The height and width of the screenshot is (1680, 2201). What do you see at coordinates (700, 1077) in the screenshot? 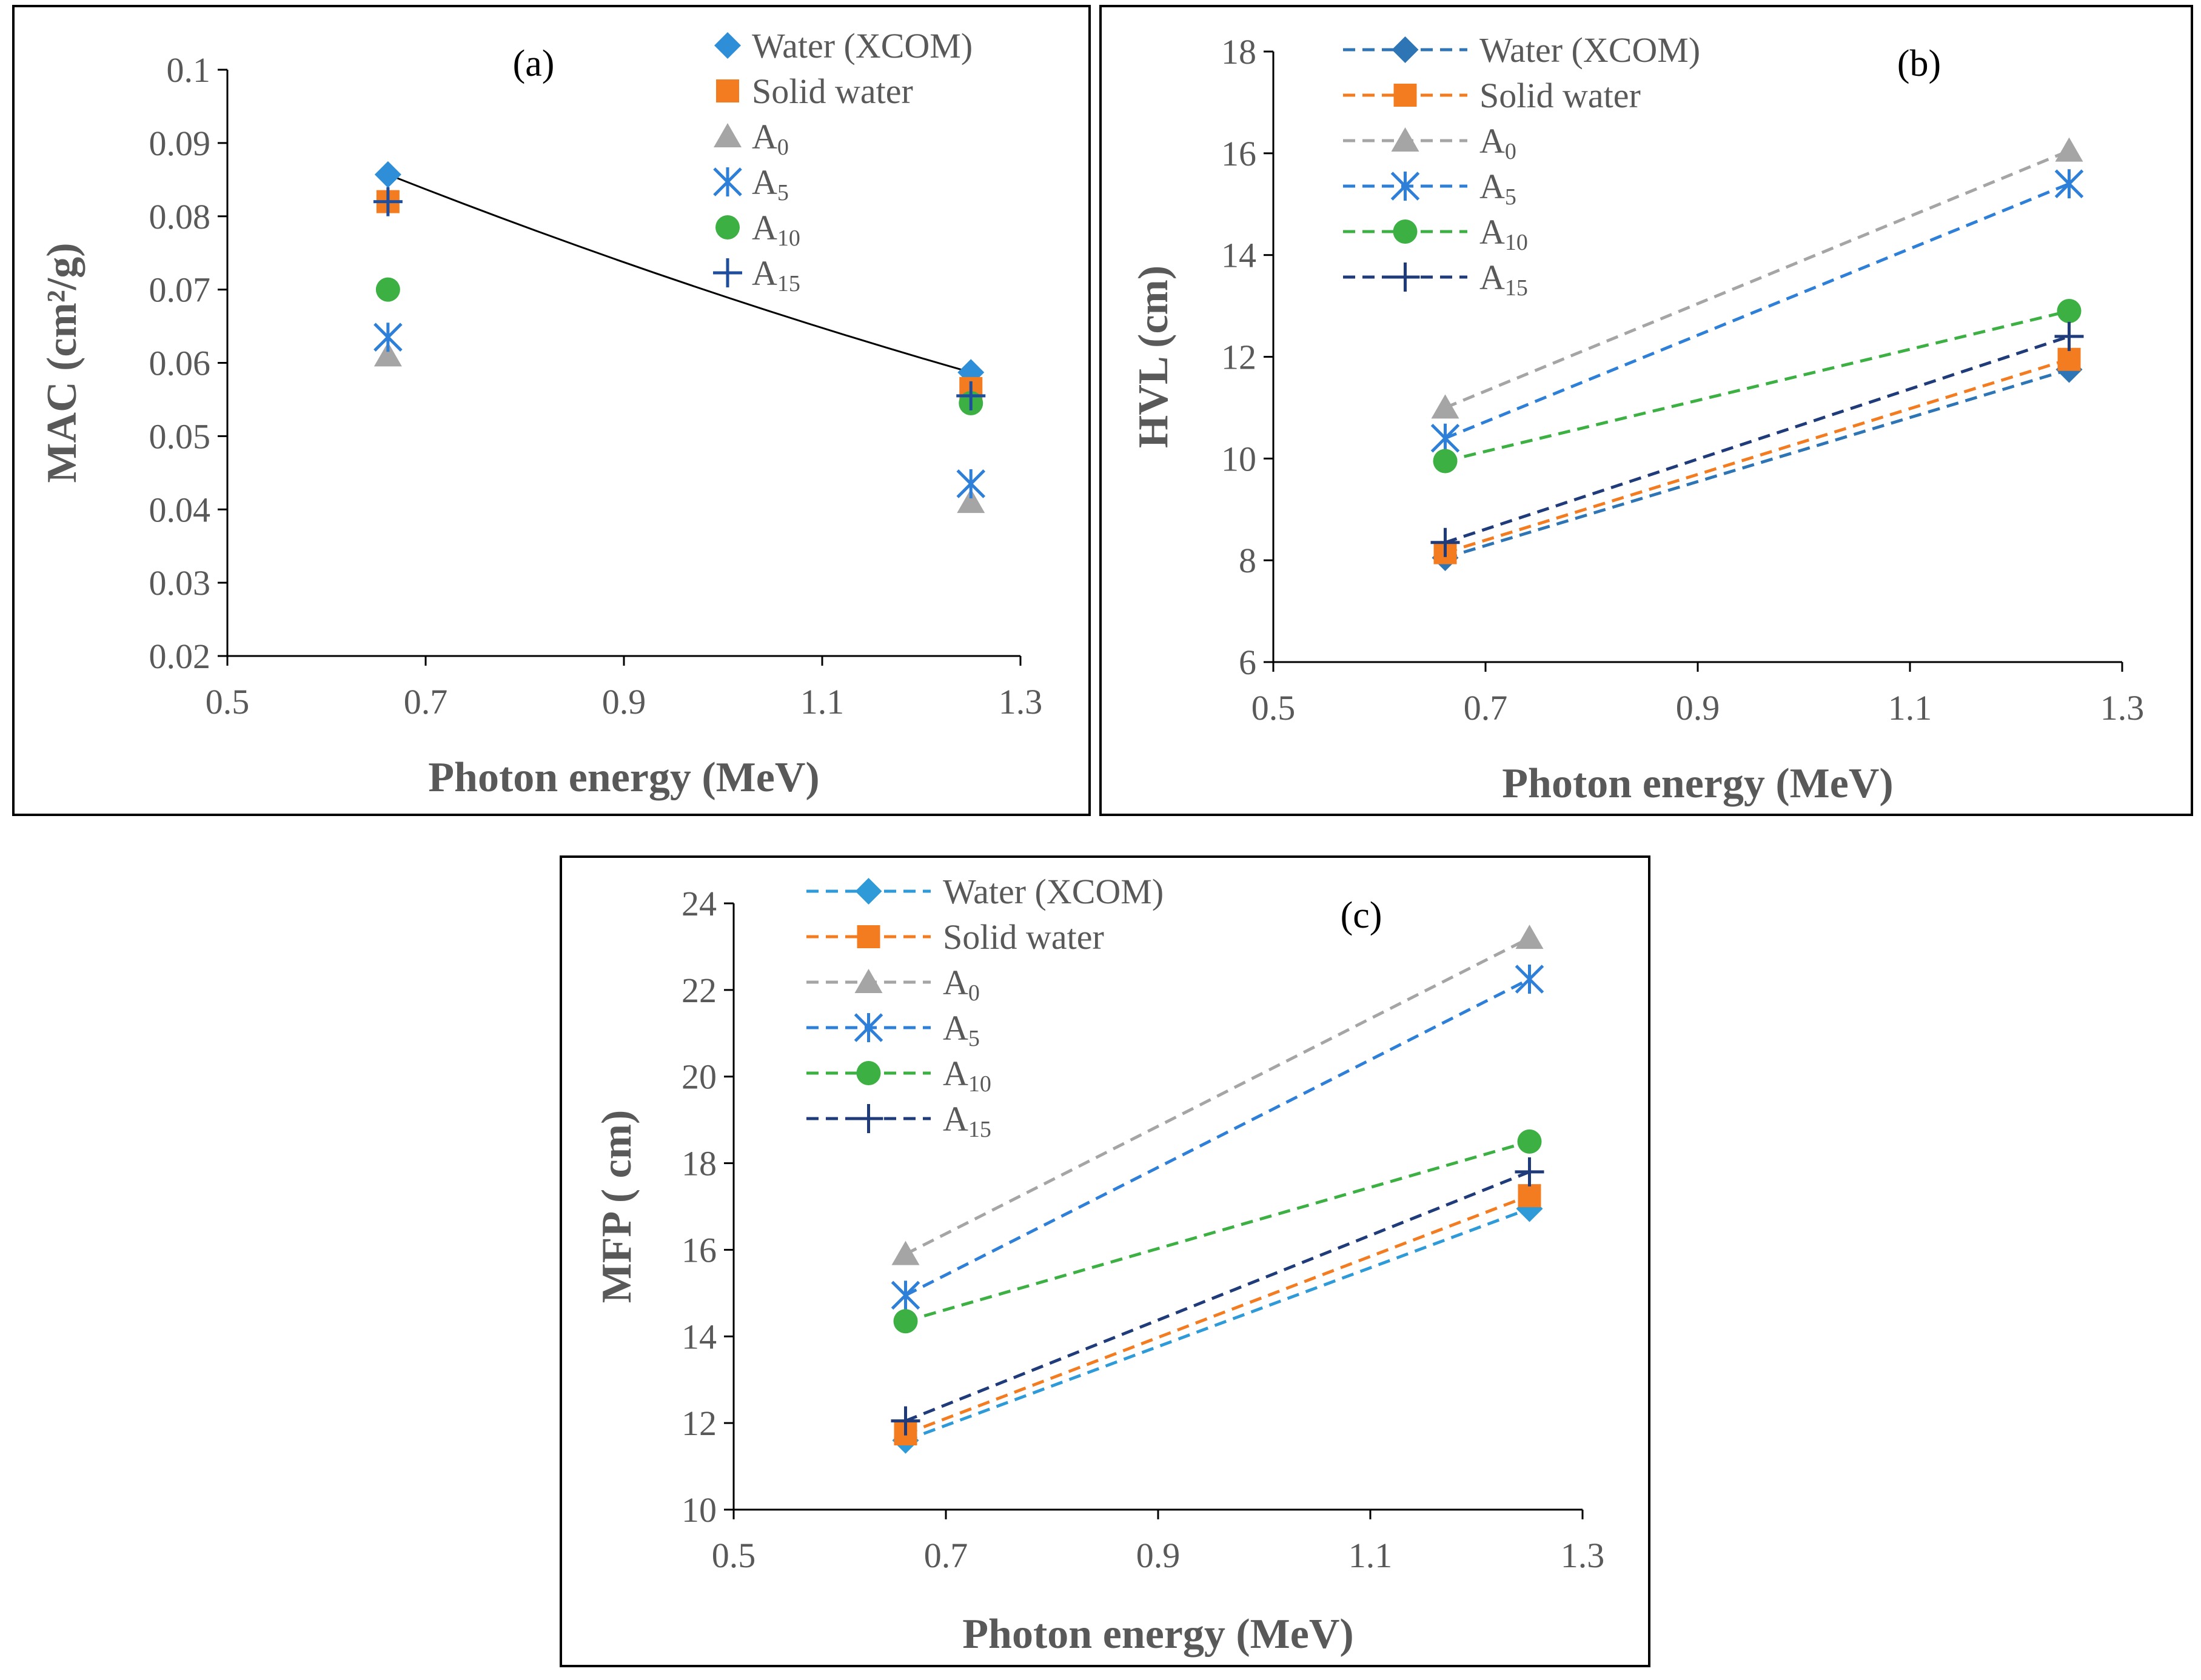
I see `c-y-tick-label: 20` at bounding box center [700, 1077].